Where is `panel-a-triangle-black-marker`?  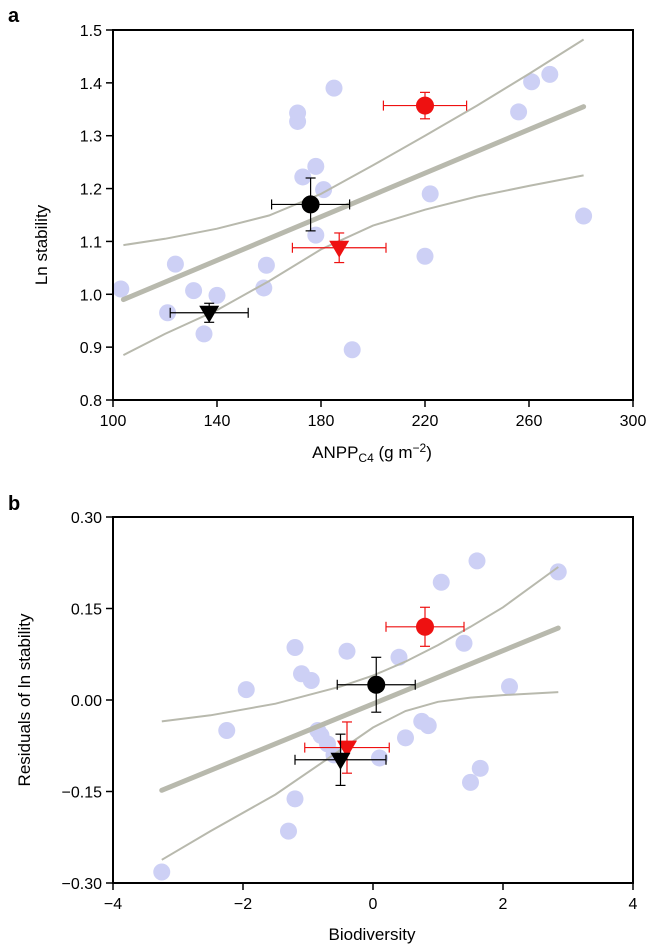
panel-a-triangle-black-marker is located at coordinates (209, 312).